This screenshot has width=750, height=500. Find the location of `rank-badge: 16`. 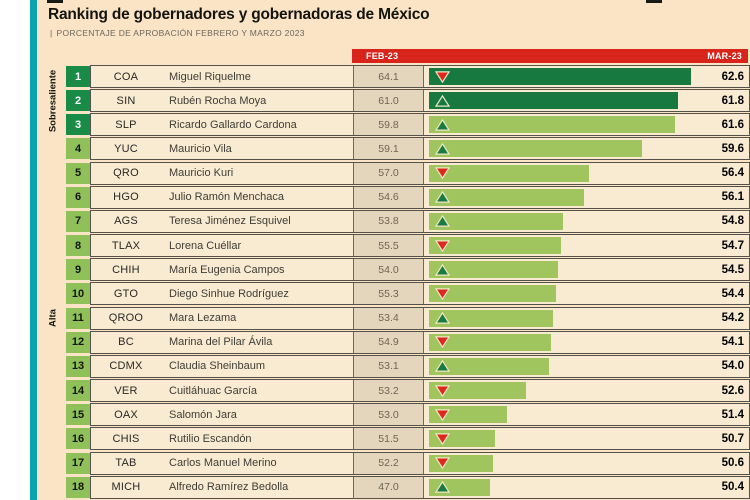

rank-badge: 16 is located at coordinates (78, 439).